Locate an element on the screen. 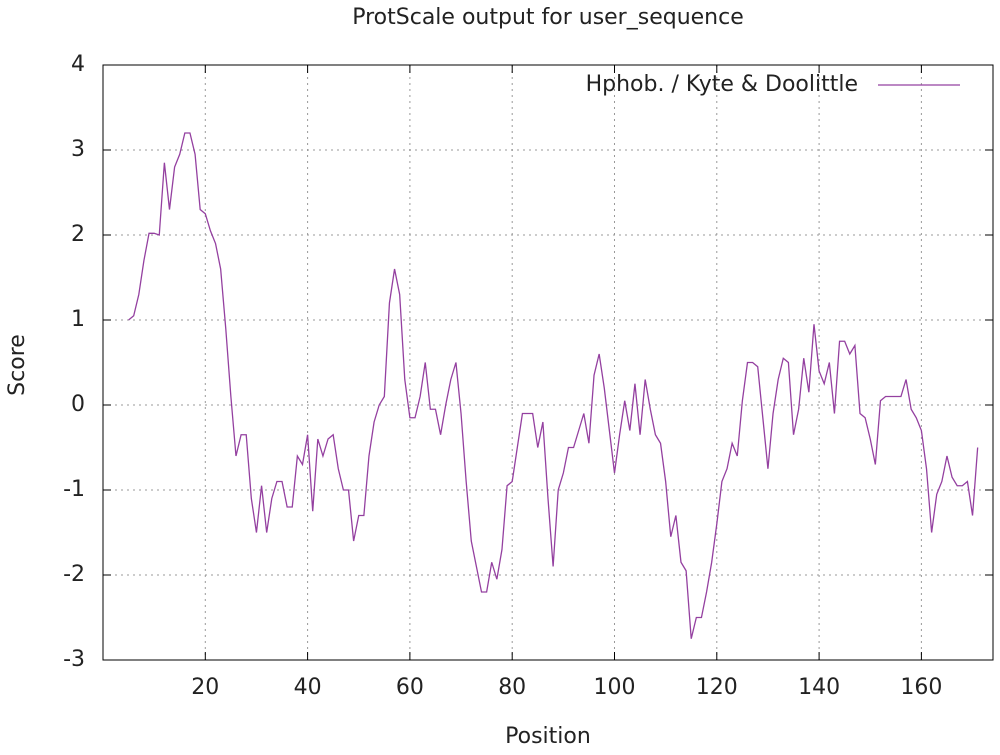 The image size is (1000, 755). x-tick-label: 60 is located at coordinates (410, 687).